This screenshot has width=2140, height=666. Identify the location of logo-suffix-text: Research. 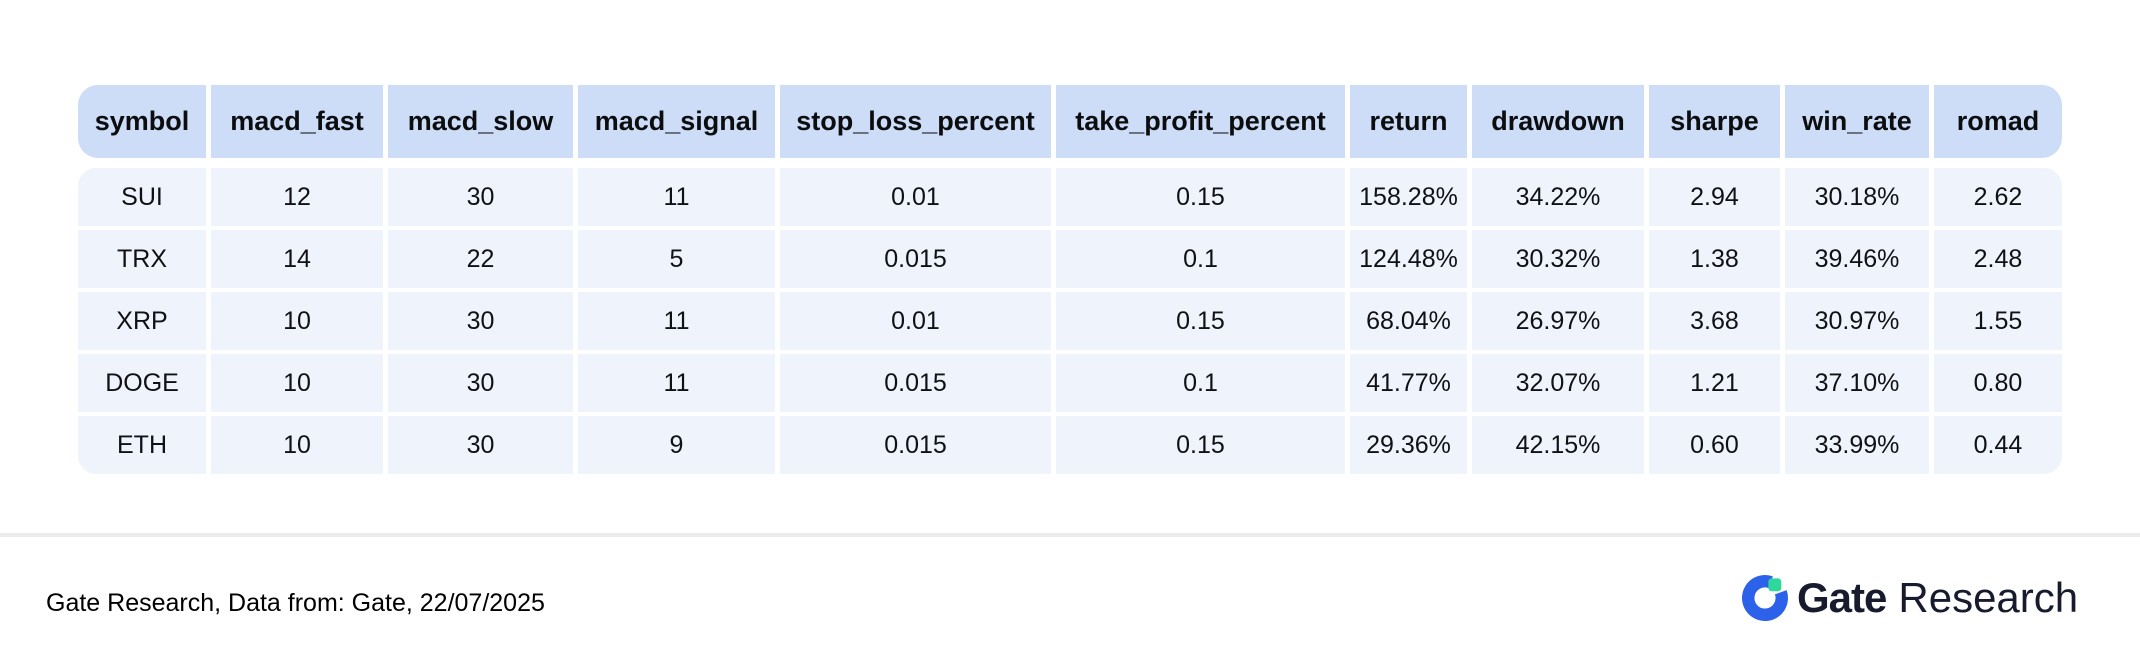
(1988, 597).